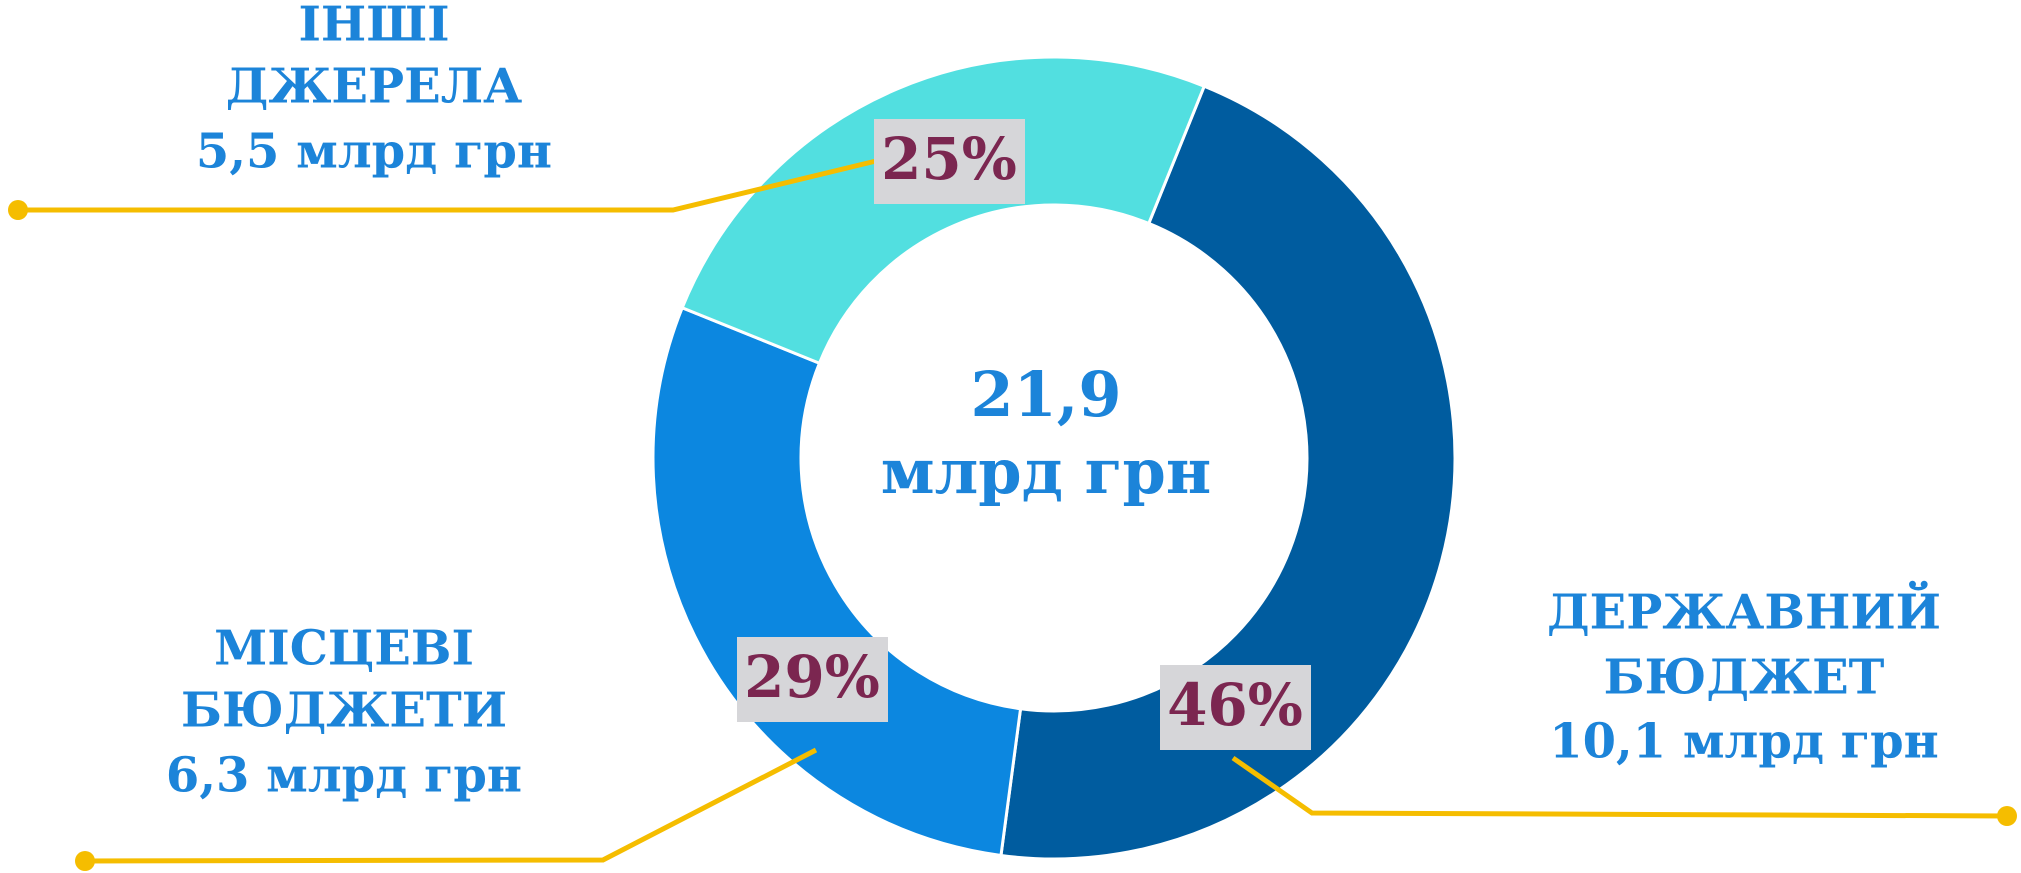 The image size is (2021, 873). Describe the element at coordinates (949, 159) in the screenshot. I see `value-label: 25%` at that location.